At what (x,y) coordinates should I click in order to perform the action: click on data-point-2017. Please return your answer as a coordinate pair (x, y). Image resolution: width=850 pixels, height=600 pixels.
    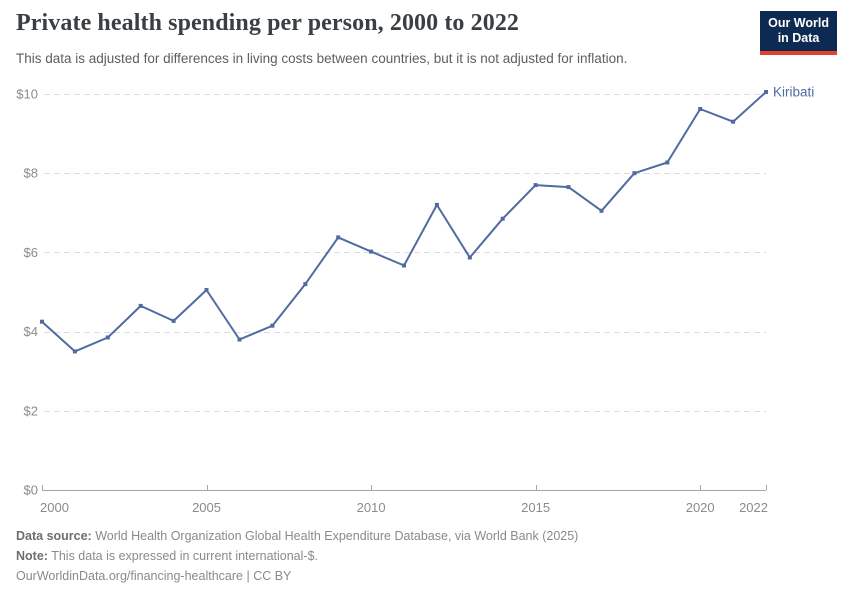
    Looking at the image, I should click on (601, 210).